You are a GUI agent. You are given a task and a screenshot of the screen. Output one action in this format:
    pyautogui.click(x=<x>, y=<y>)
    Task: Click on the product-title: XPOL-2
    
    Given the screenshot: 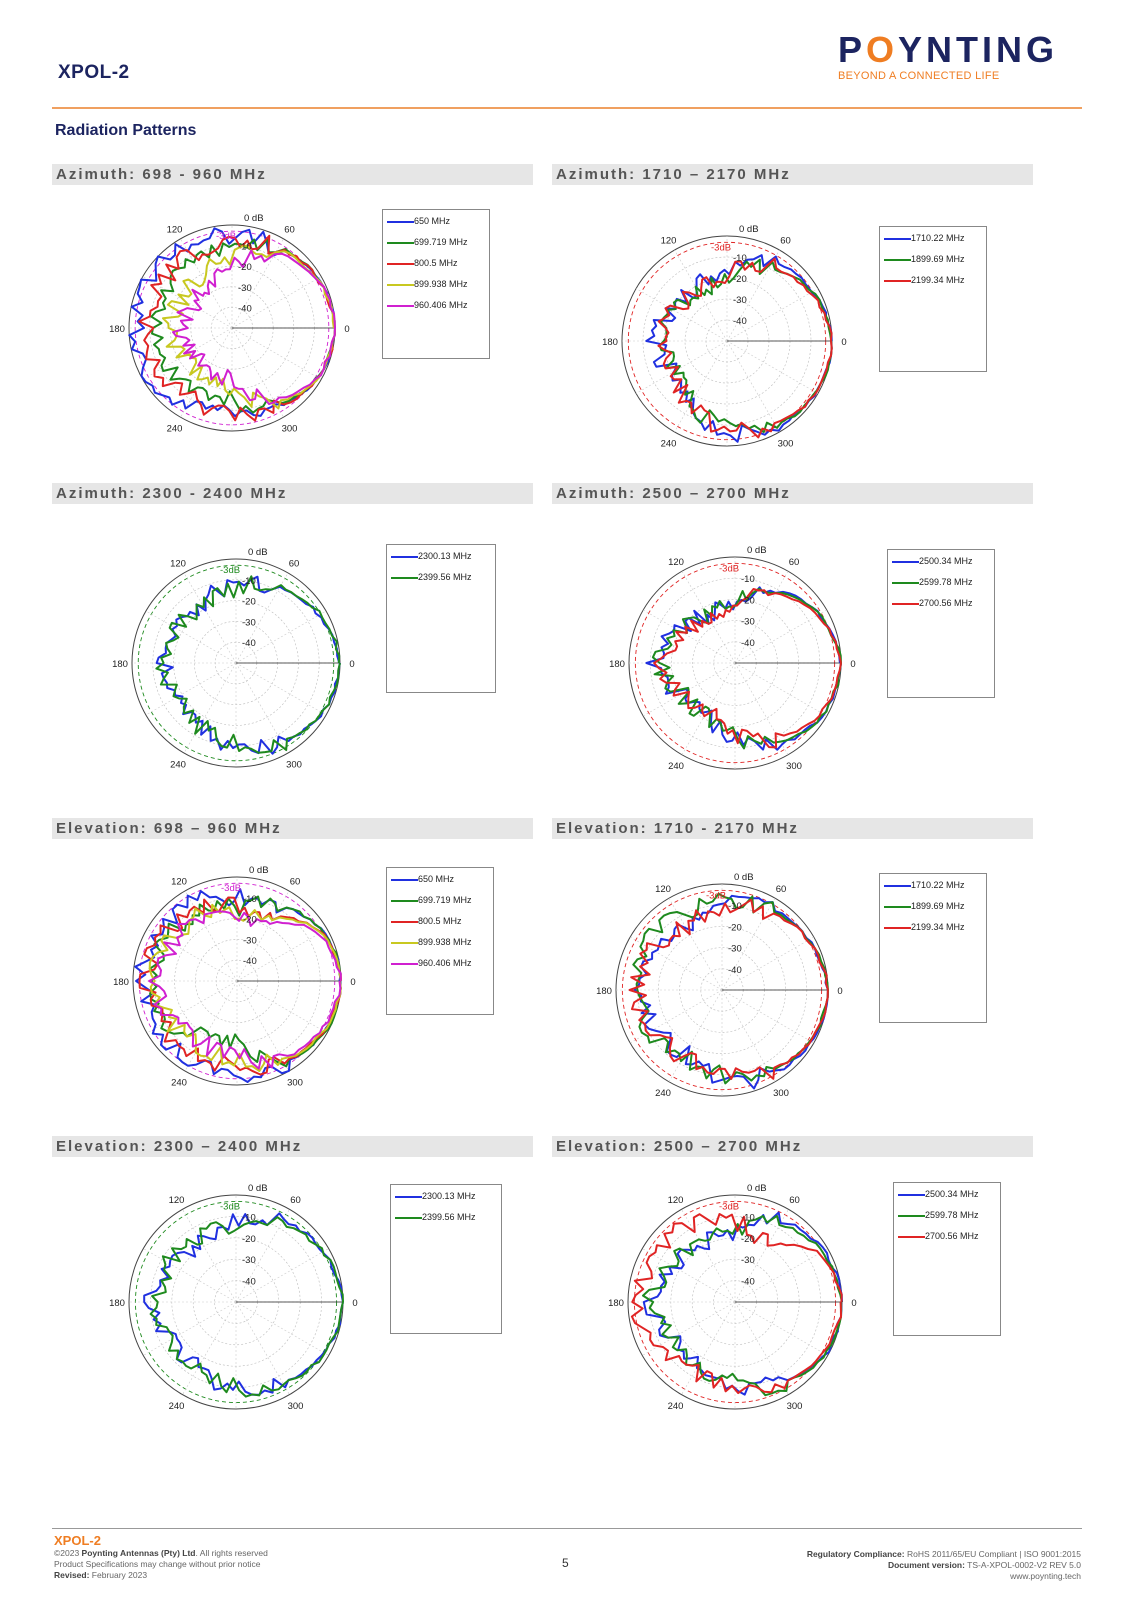 What is the action you would take?
    pyautogui.click(x=94, y=72)
    